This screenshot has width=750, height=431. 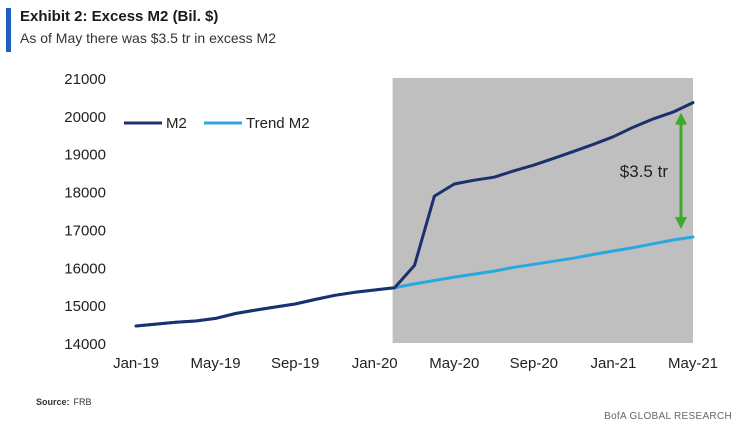 I want to click on y-tick-label: 18000, so click(x=85, y=193).